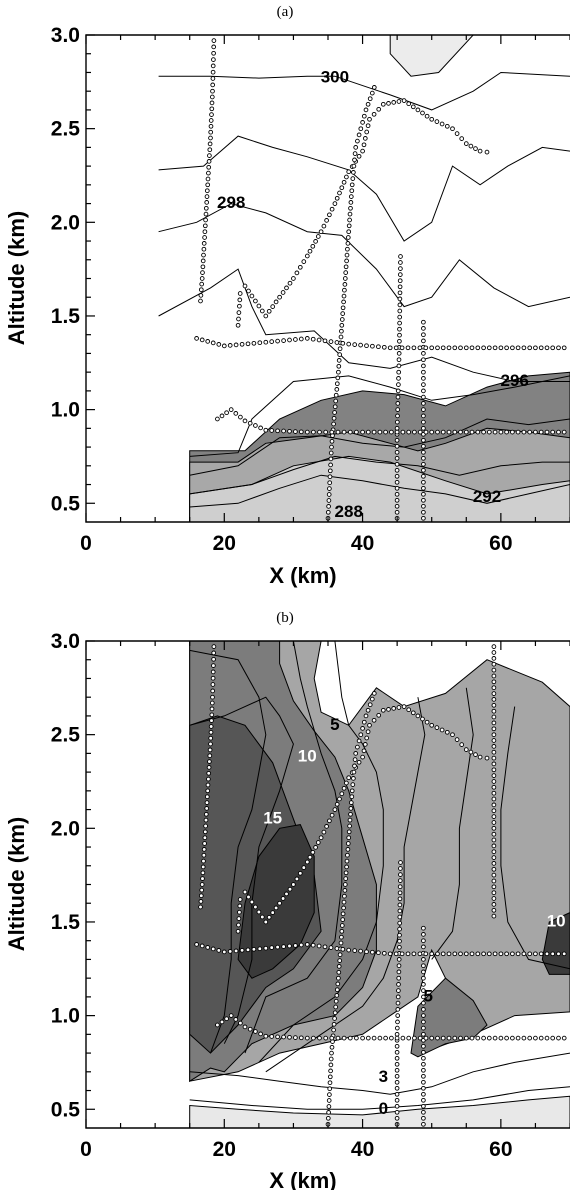 This screenshot has height=1190, width=570. What do you see at coordinates (285, 12) in the screenshot?
I see `panel-label: (a)` at bounding box center [285, 12].